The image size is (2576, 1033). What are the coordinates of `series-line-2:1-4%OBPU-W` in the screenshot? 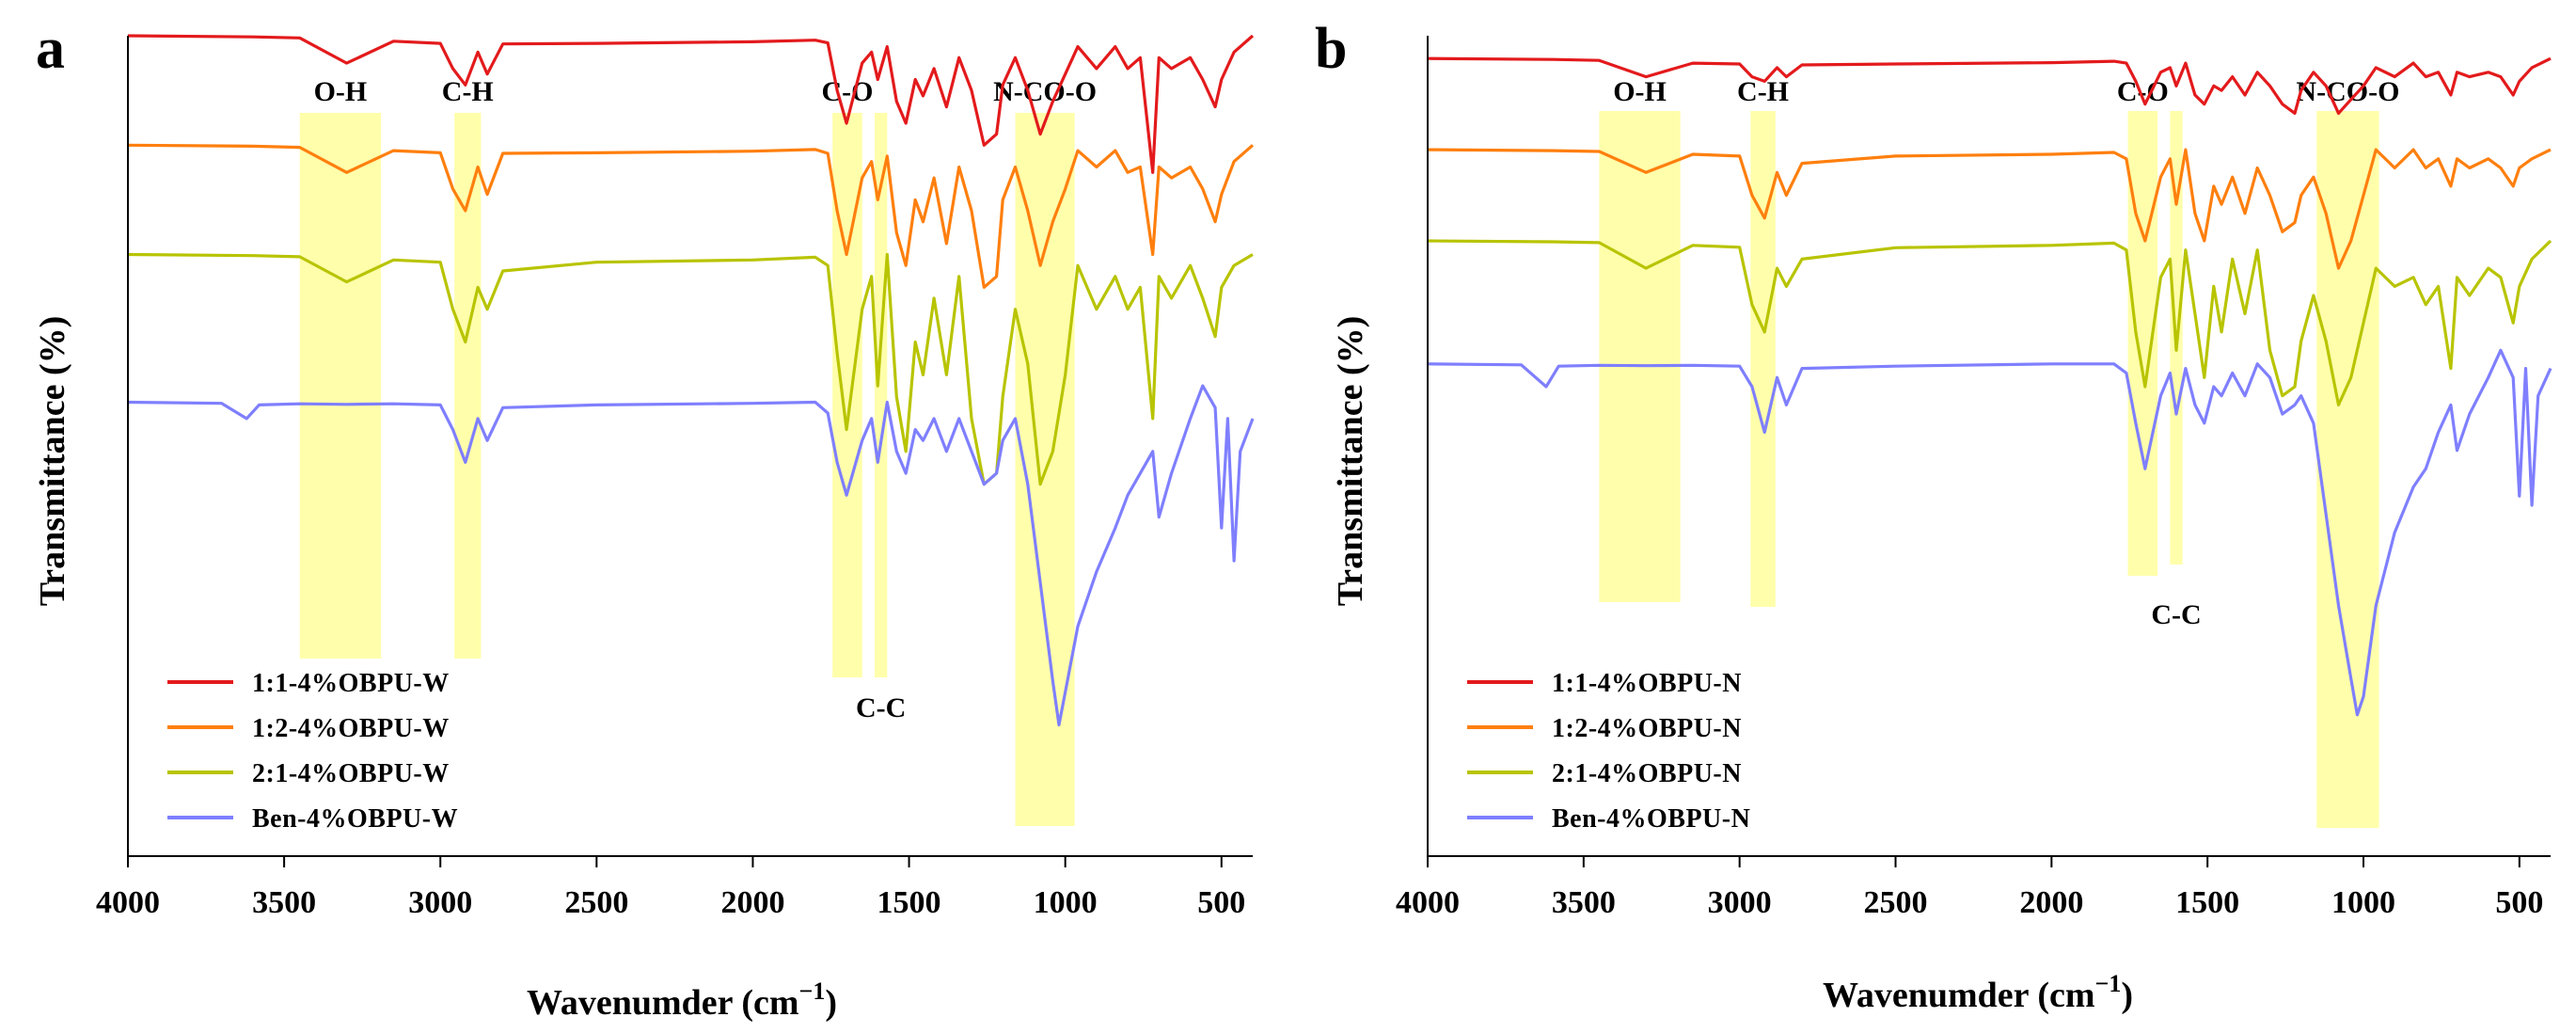 It's located at (690, 369).